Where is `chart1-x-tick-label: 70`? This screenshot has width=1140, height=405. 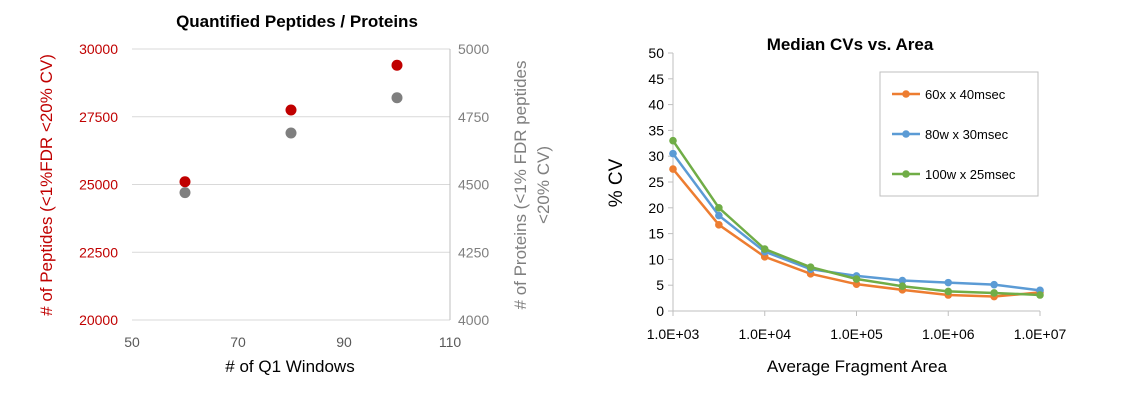
chart1-x-tick-label: 70 is located at coordinates (238, 342).